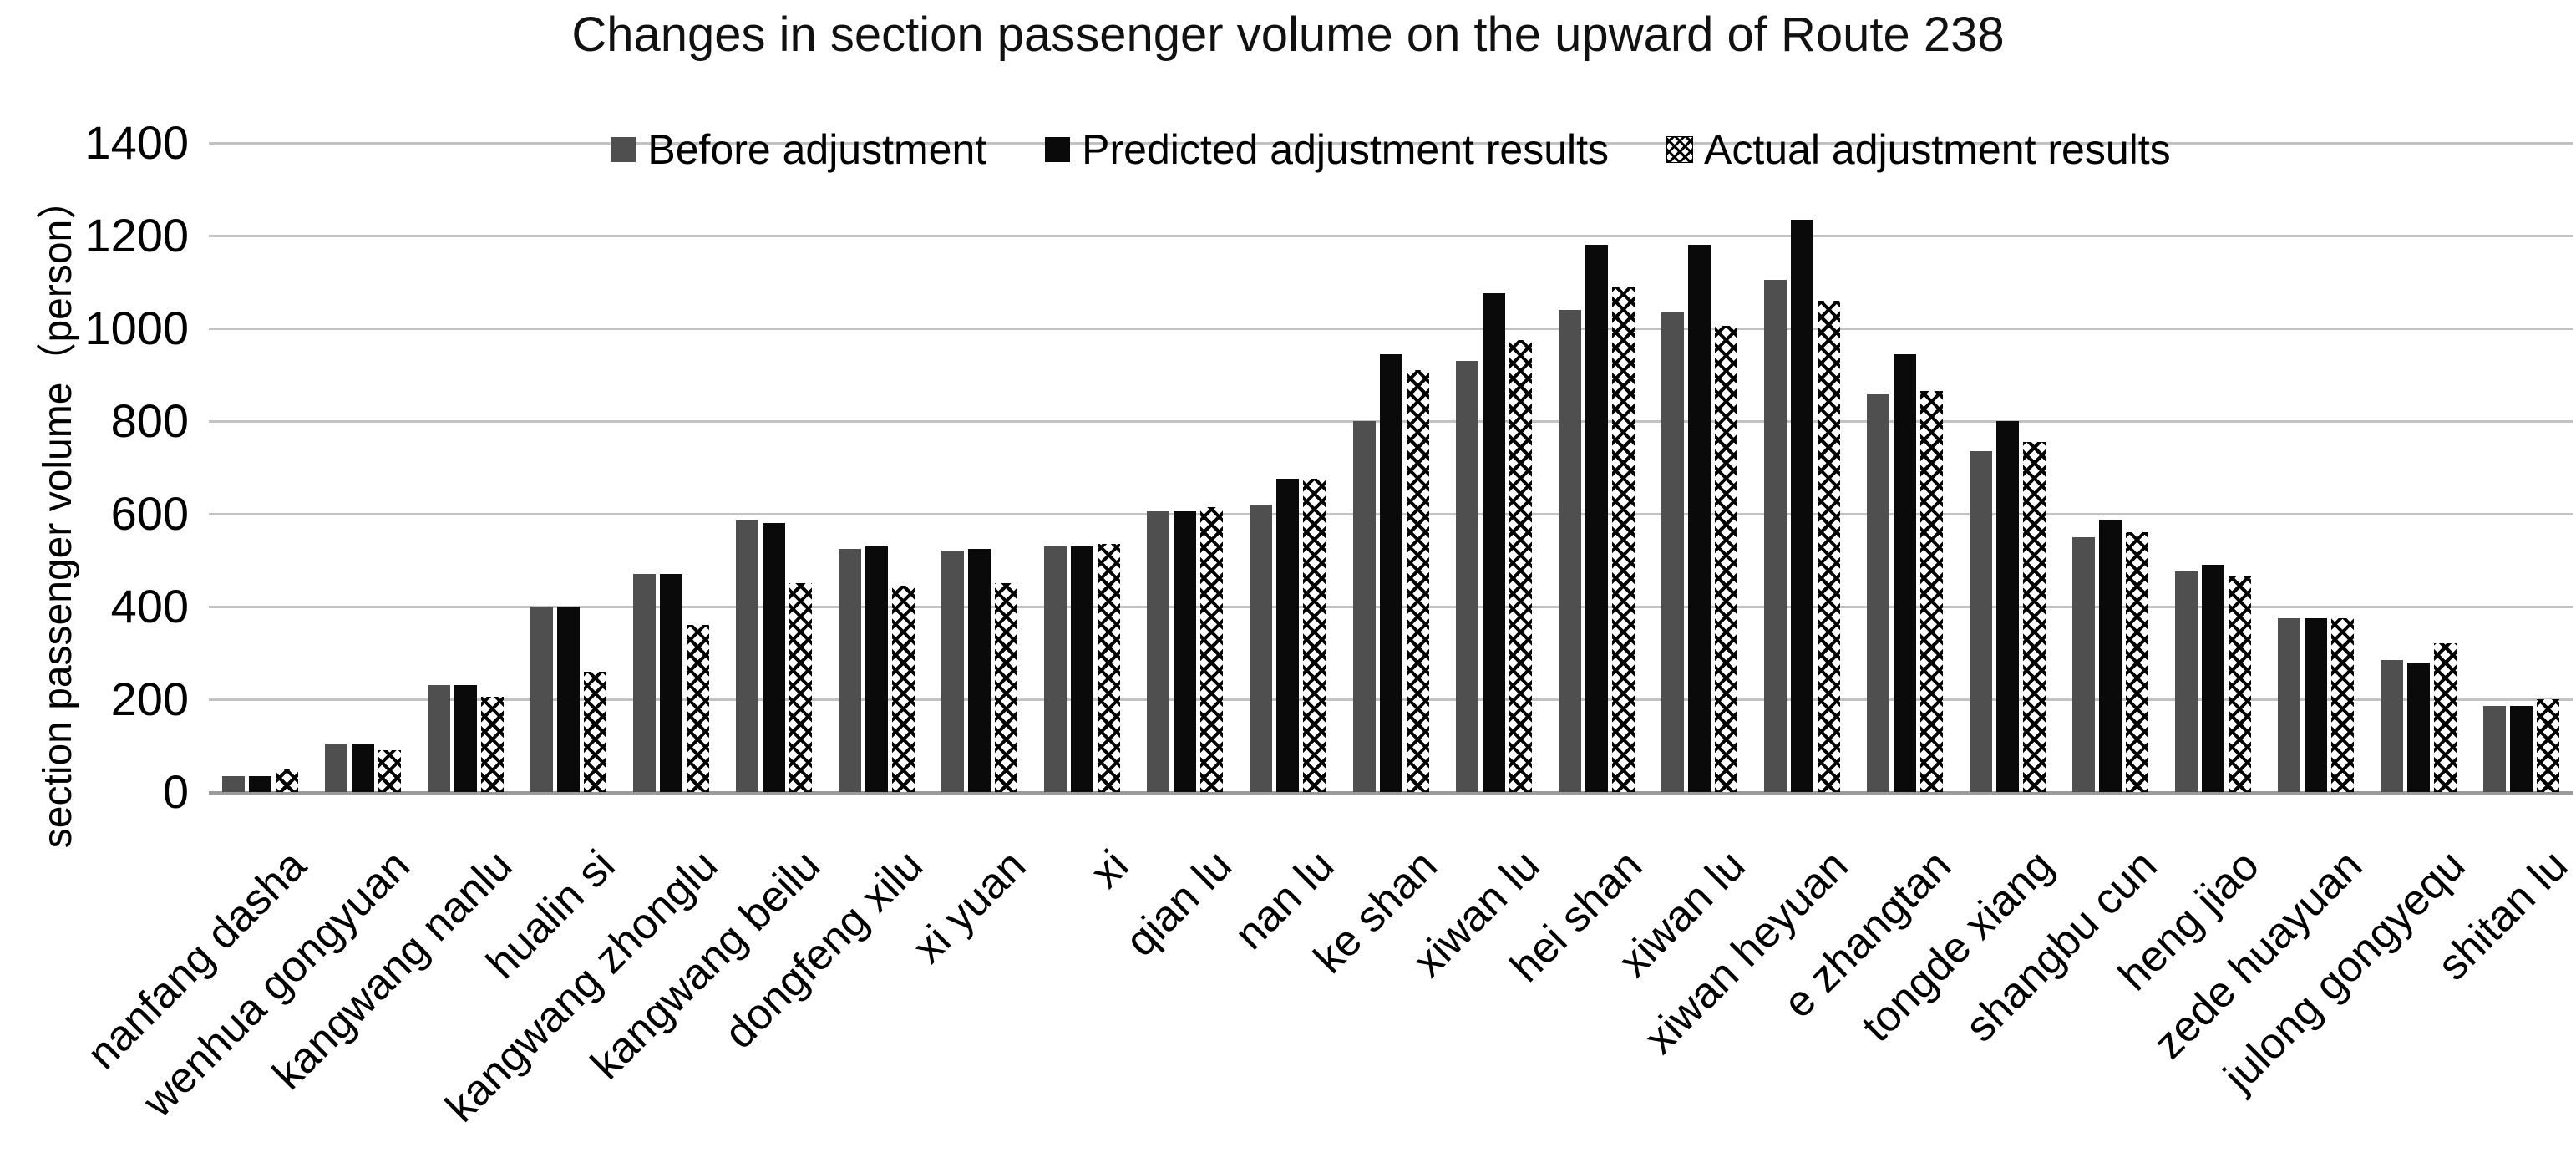 This screenshot has height=1173, width=2576. Describe the element at coordinates (136, 236) in the screenshot. I see `y-axis-tick-label: 1200` at that location.